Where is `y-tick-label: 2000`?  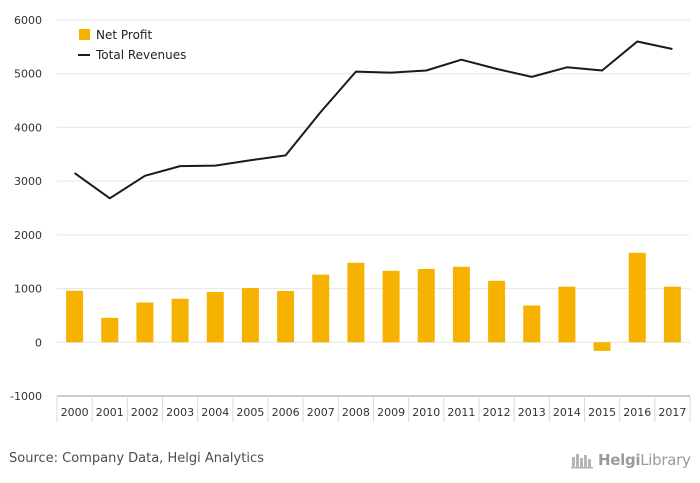 y-tick-label: 2000 is located at coordinates (28, 235).